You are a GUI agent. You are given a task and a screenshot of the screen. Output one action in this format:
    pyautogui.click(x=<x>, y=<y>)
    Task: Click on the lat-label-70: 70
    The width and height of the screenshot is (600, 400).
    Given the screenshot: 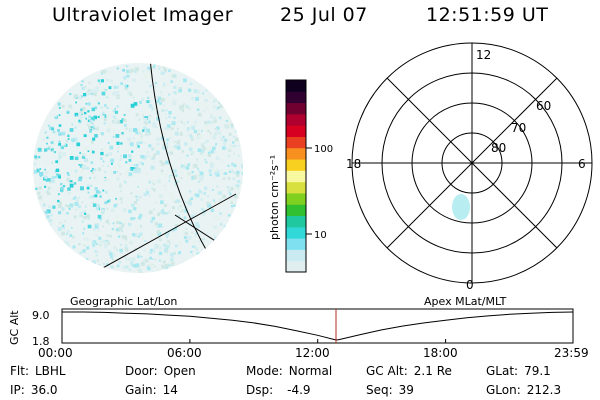 What is the action you would take?
    pyautogui.click(x=518, y=128)
    